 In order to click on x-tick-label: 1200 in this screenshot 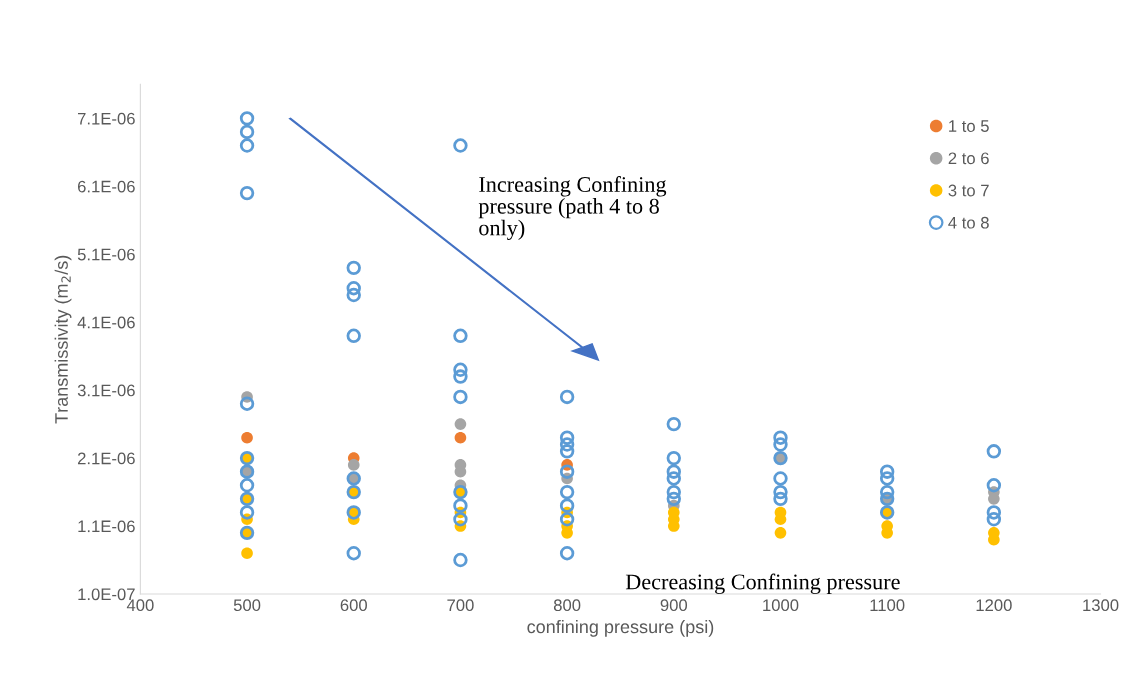, I will do `click(994, 605)`.